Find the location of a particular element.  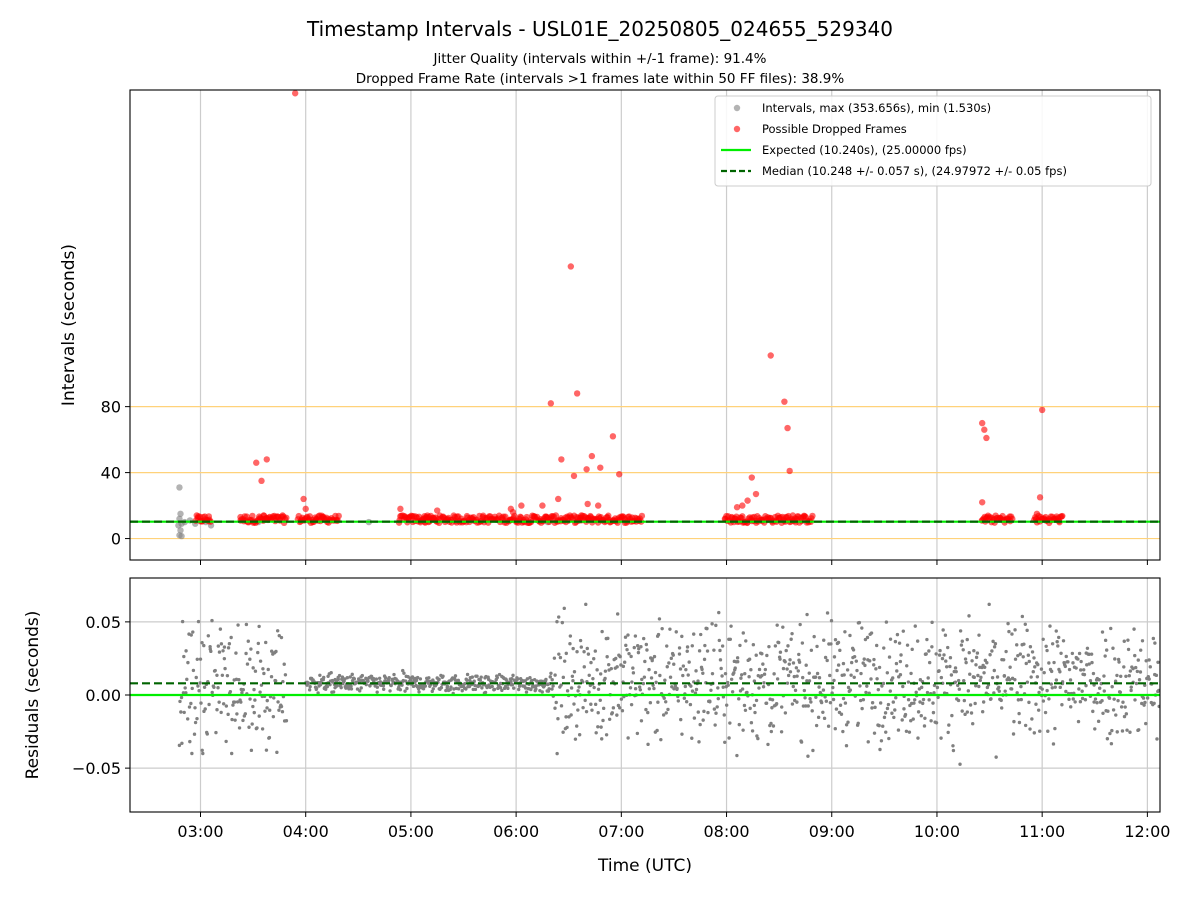

top-y-axis-label: Intervals (seconds) is located at coordinates (69, 325).